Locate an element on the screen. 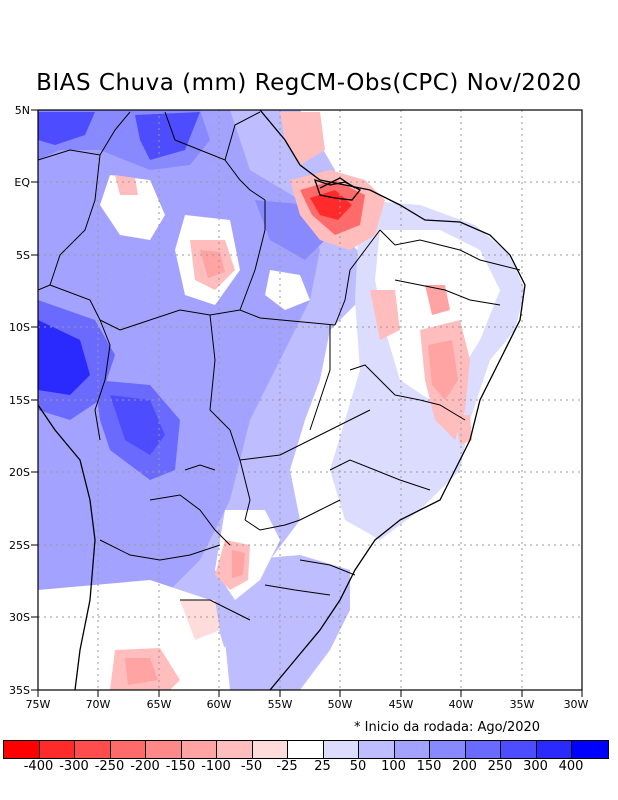  lon-label: 55W is located at coordinates (280, 704).